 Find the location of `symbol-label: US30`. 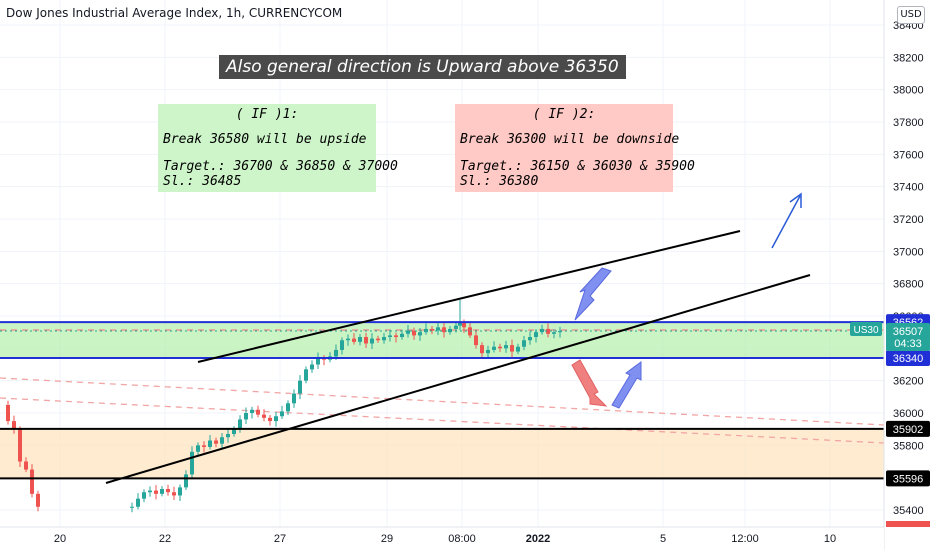

symbol-label: US30 is located at coordinates (865, 330).